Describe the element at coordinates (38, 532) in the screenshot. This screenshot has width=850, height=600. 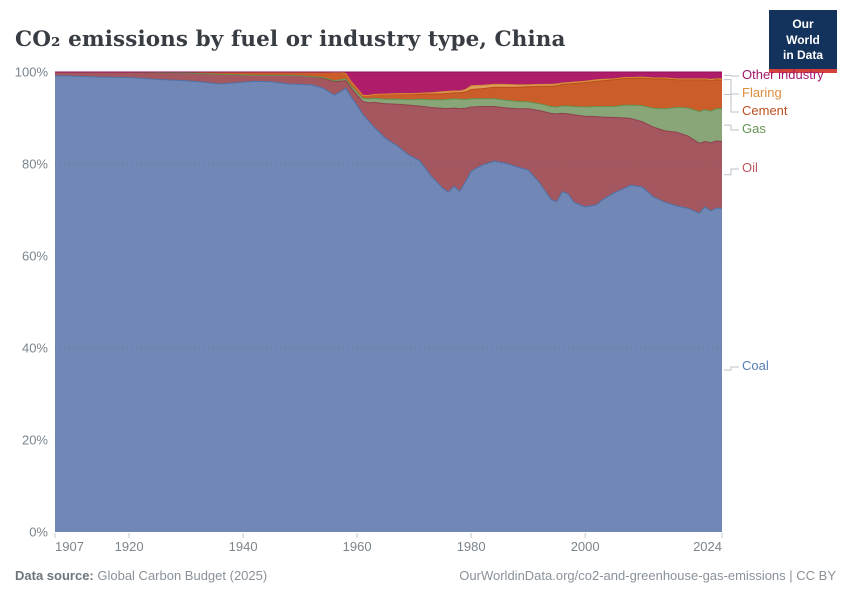
I see `y-tick-label: 0%` at that location.